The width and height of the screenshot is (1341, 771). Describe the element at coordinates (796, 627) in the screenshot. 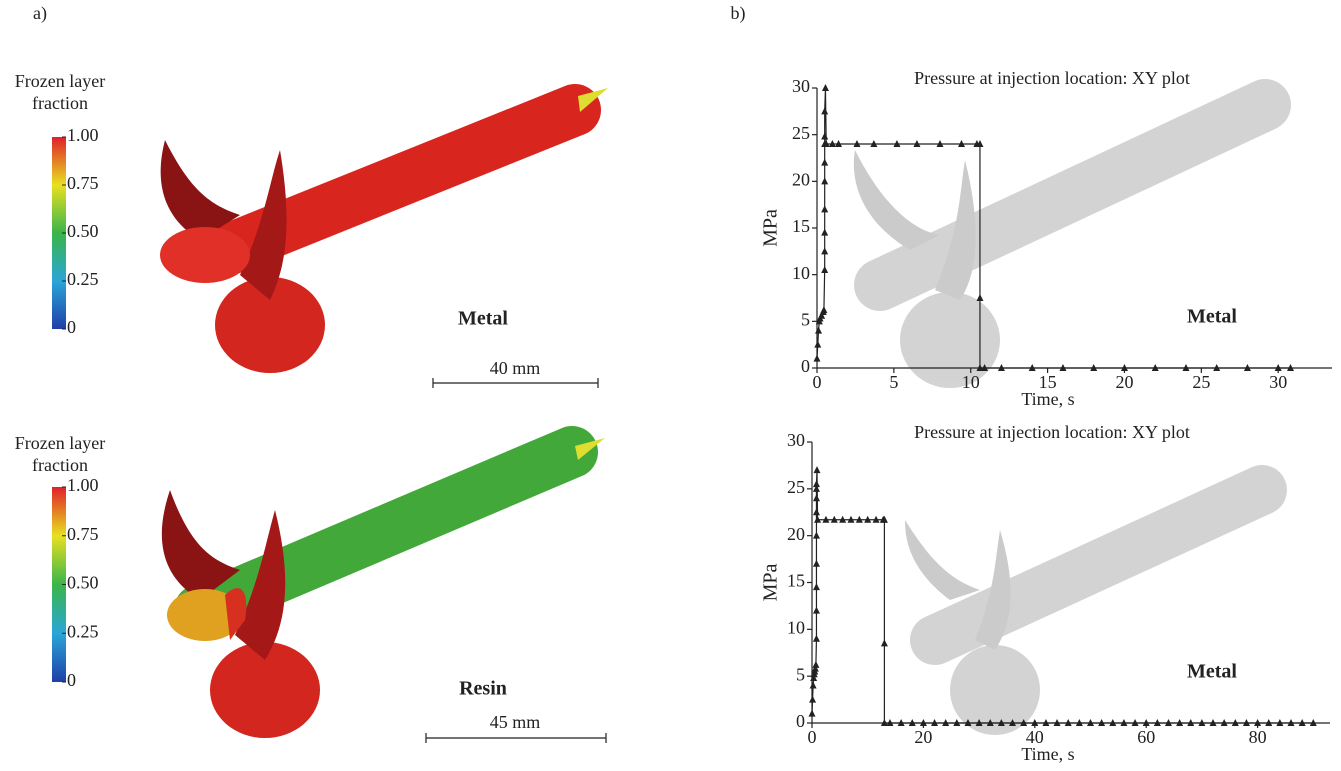

I see `y-tick-label: 10` at that location.